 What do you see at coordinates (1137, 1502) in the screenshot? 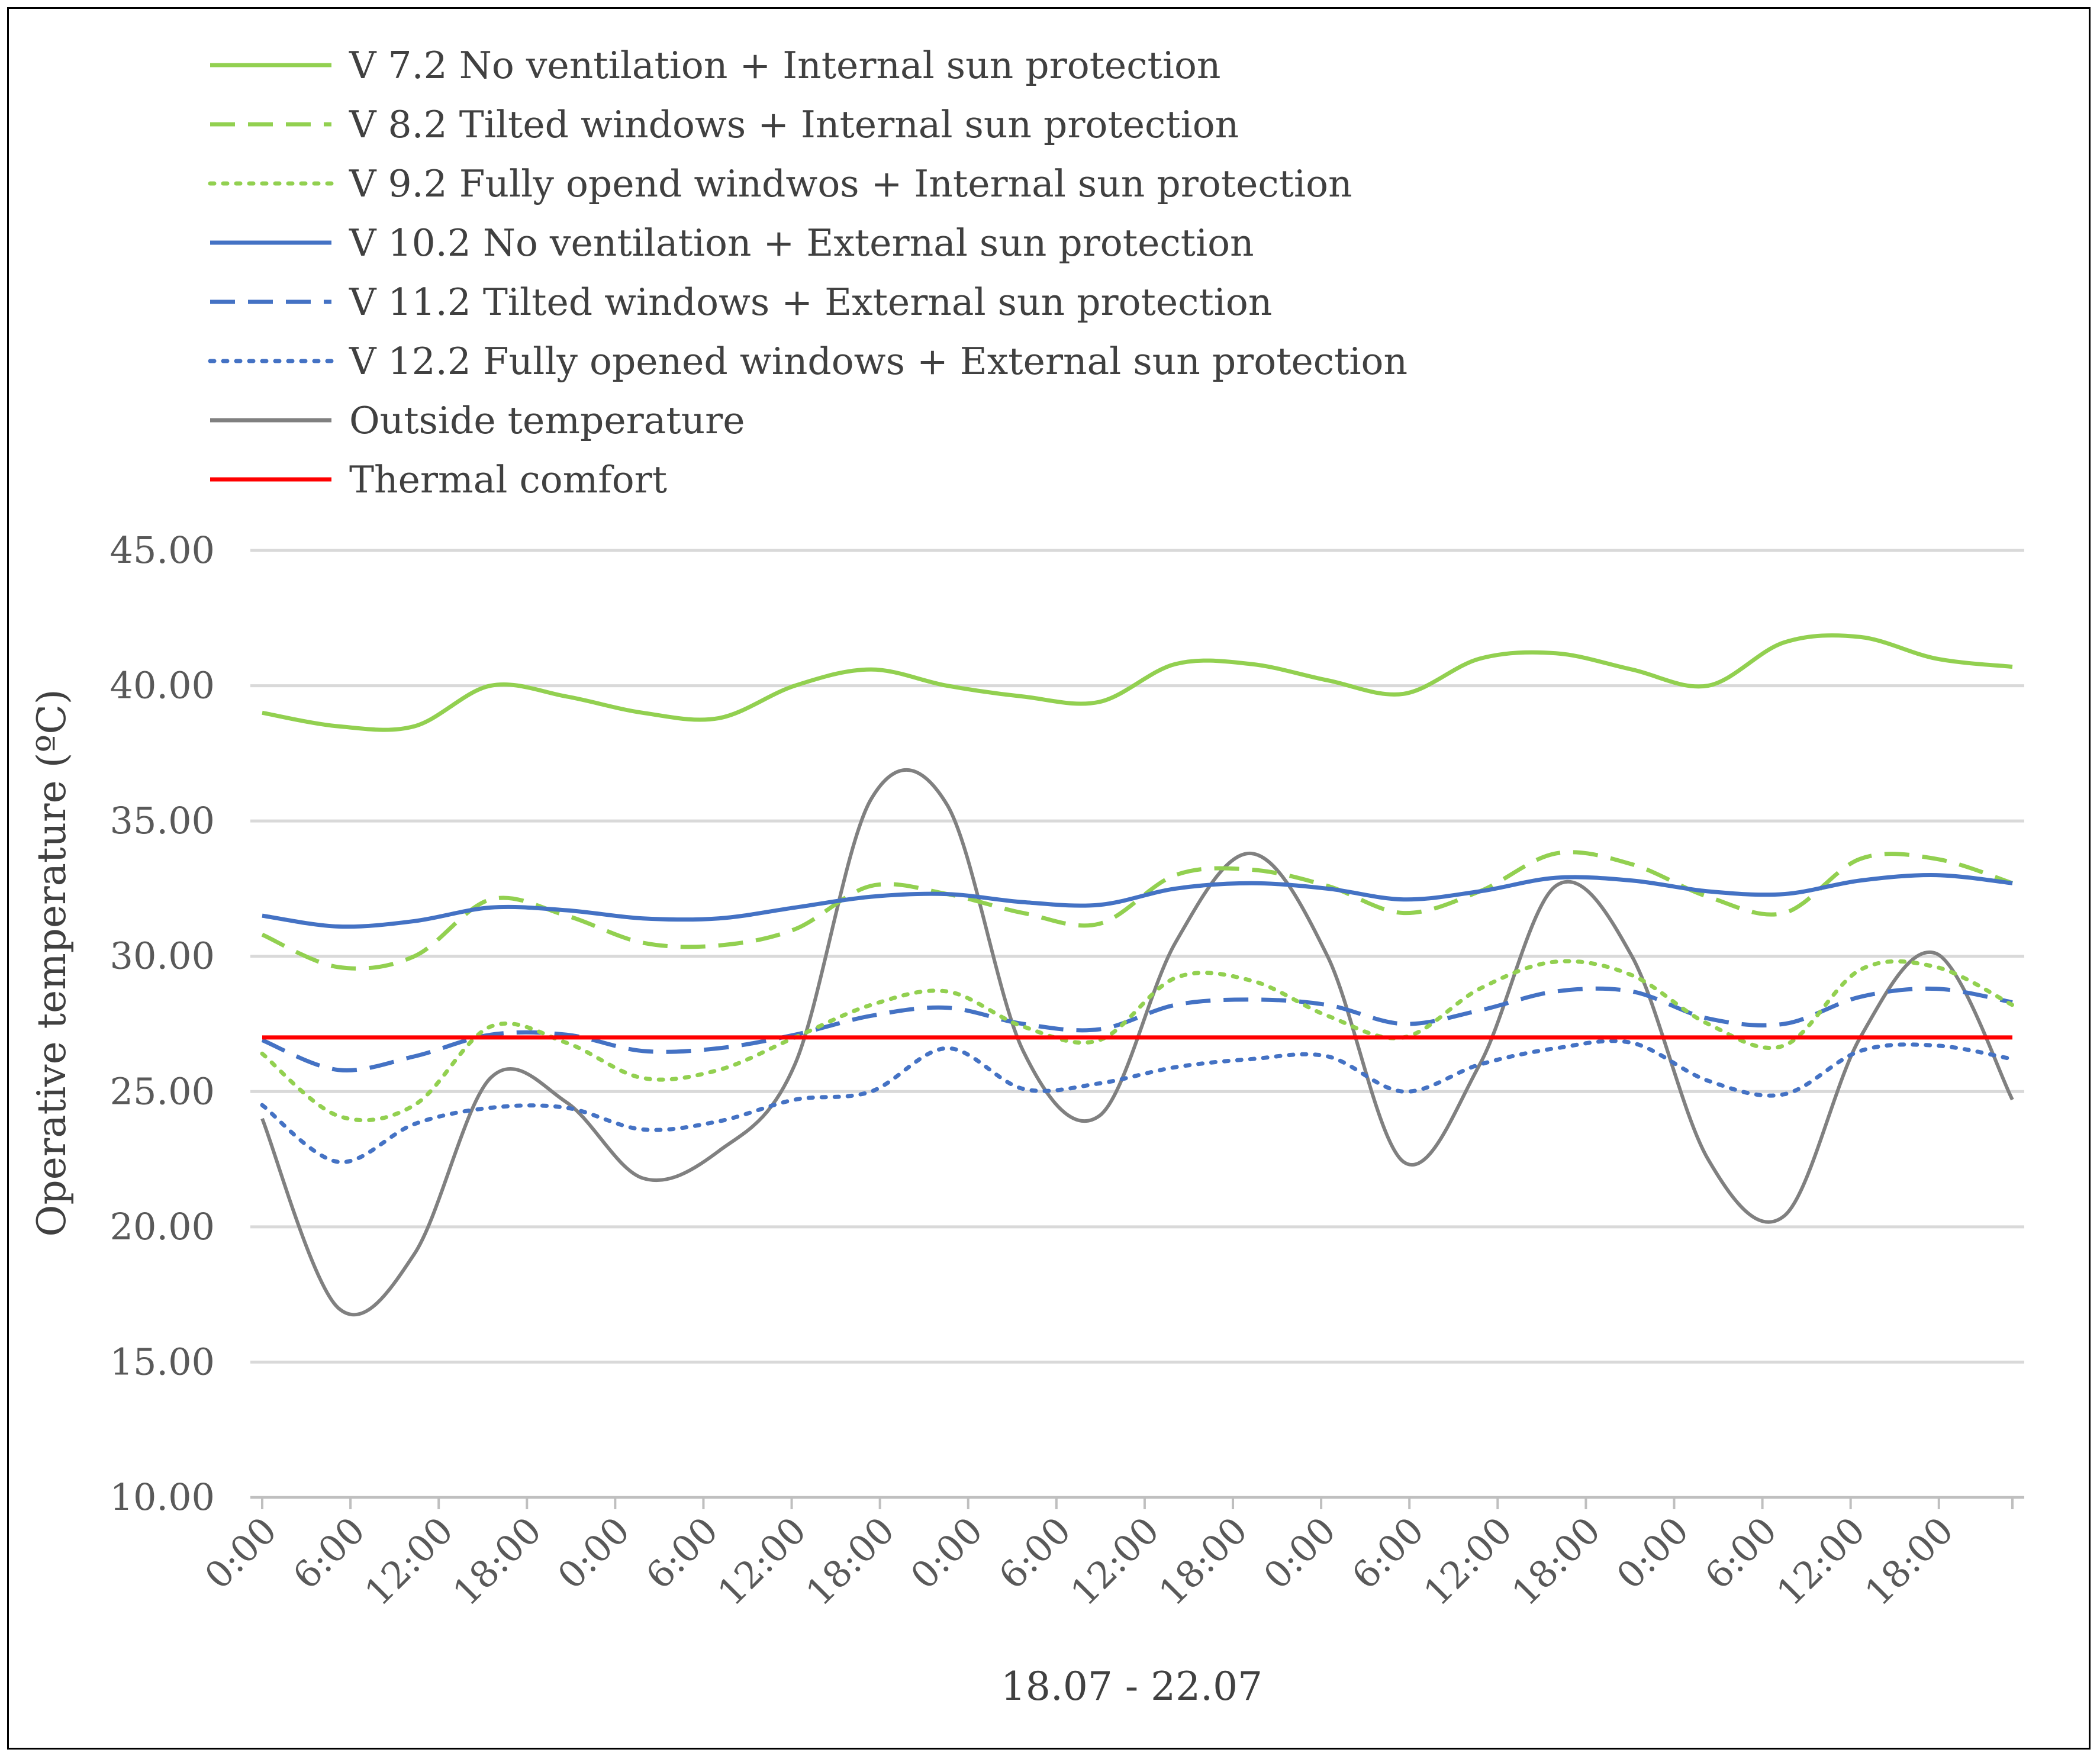
I see `x-axis` at bounding box center [1137, 1502].